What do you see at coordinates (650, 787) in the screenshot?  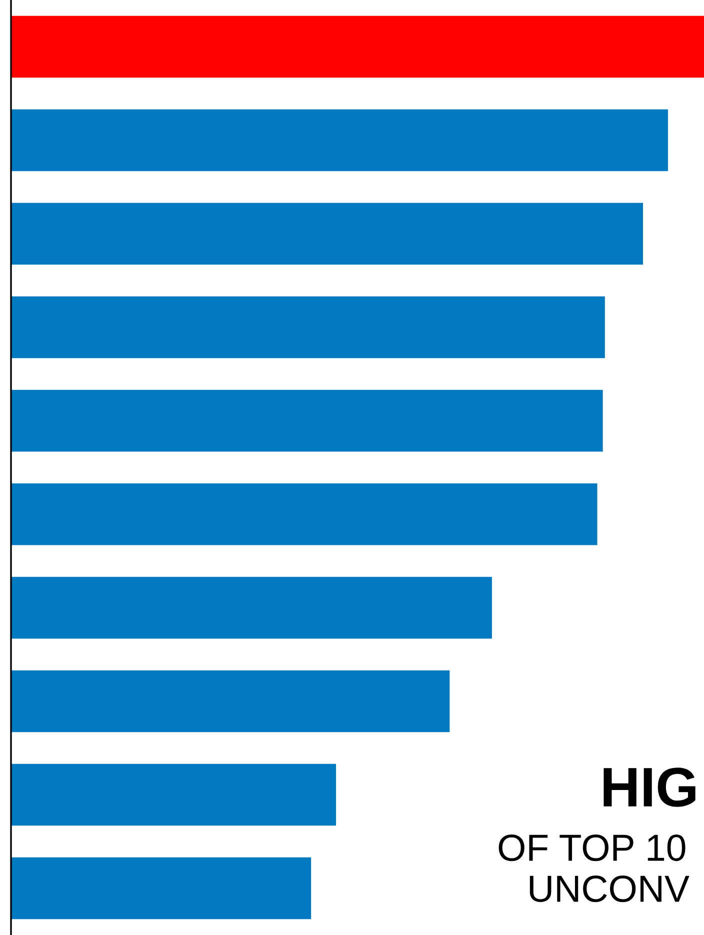 I see `annotation: HIG` at bounding box center [650, 787].